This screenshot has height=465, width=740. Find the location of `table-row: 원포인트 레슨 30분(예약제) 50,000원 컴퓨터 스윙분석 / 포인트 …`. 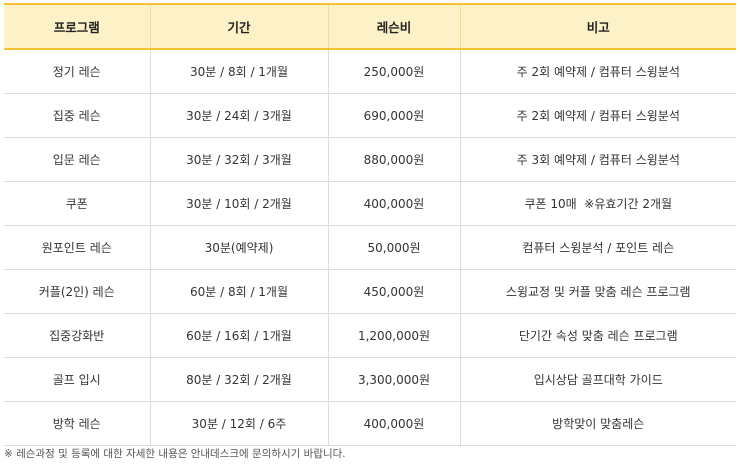

table-row: 원포인트 레슨 30분(예약제) 50,000원 컴퓨터 스윙분석 / 포인트 … is located at coordinates (370, 247).